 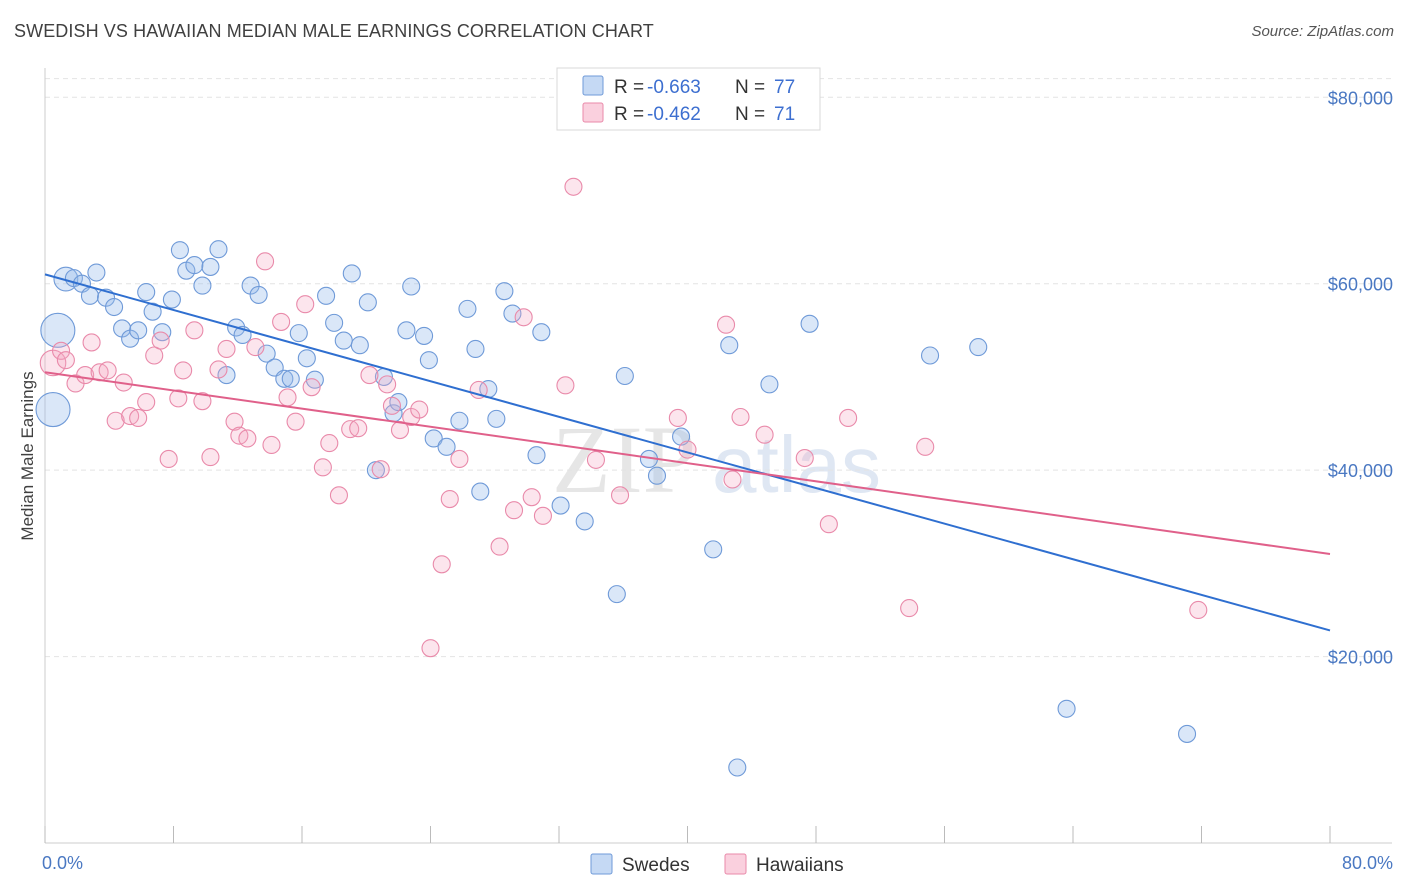 I want to click on legend-n-value-2: 71, so click(x=784, y=114).